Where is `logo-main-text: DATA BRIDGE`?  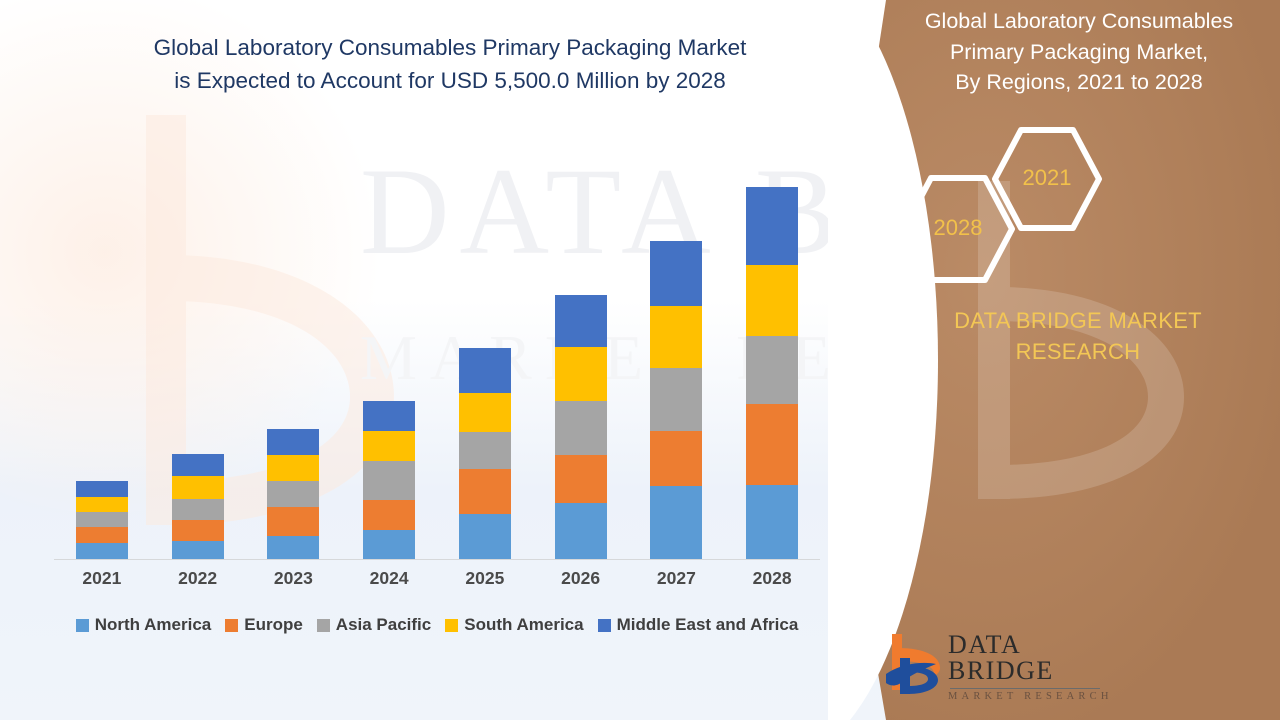
logo-main-text: DATA BRIDGE is located at coordinates (1001, 657).